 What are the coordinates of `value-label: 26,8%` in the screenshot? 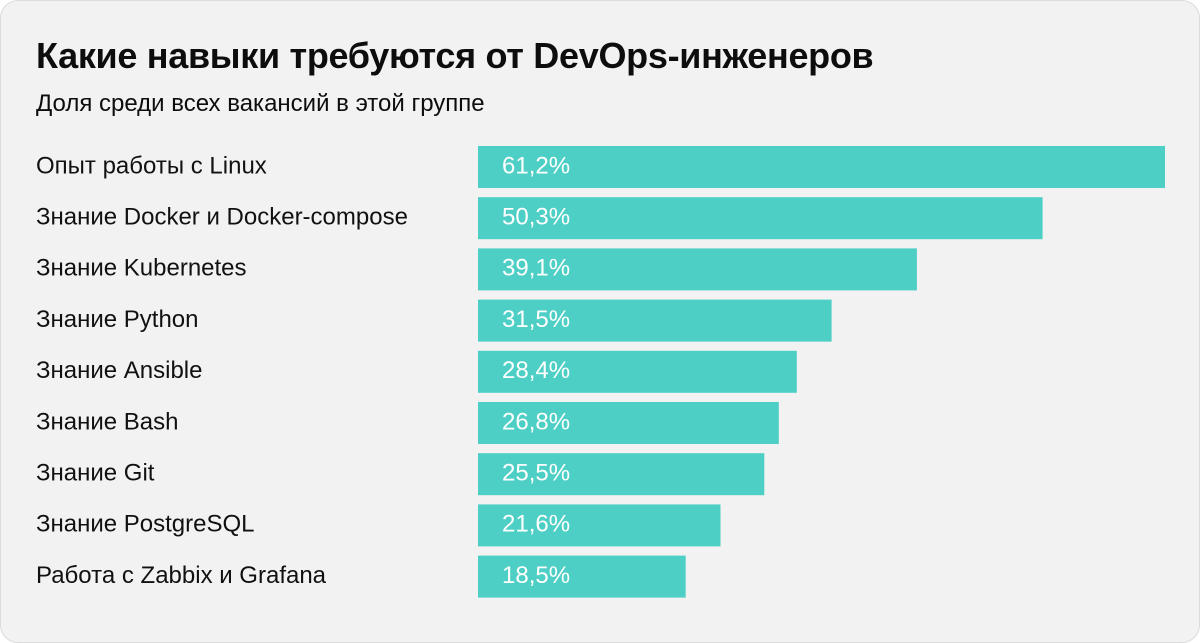 It's located at (536, 421).